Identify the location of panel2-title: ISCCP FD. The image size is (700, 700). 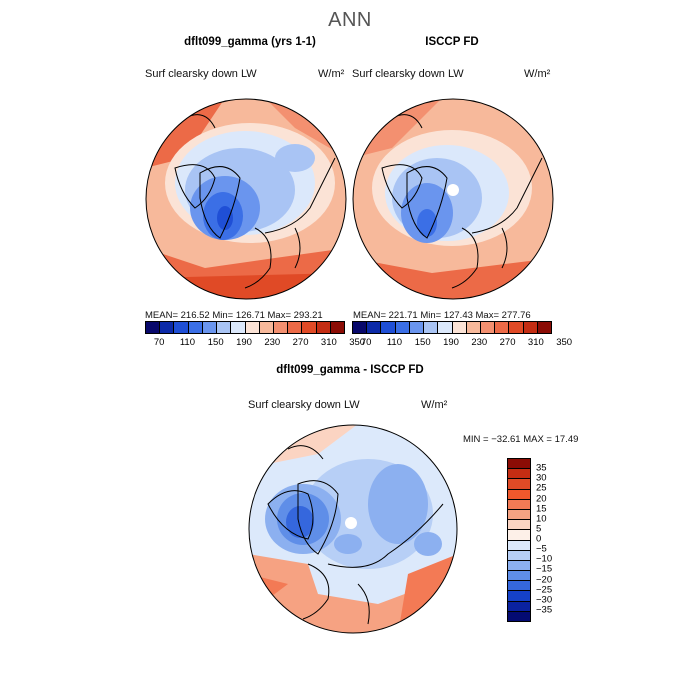
(452, 42).